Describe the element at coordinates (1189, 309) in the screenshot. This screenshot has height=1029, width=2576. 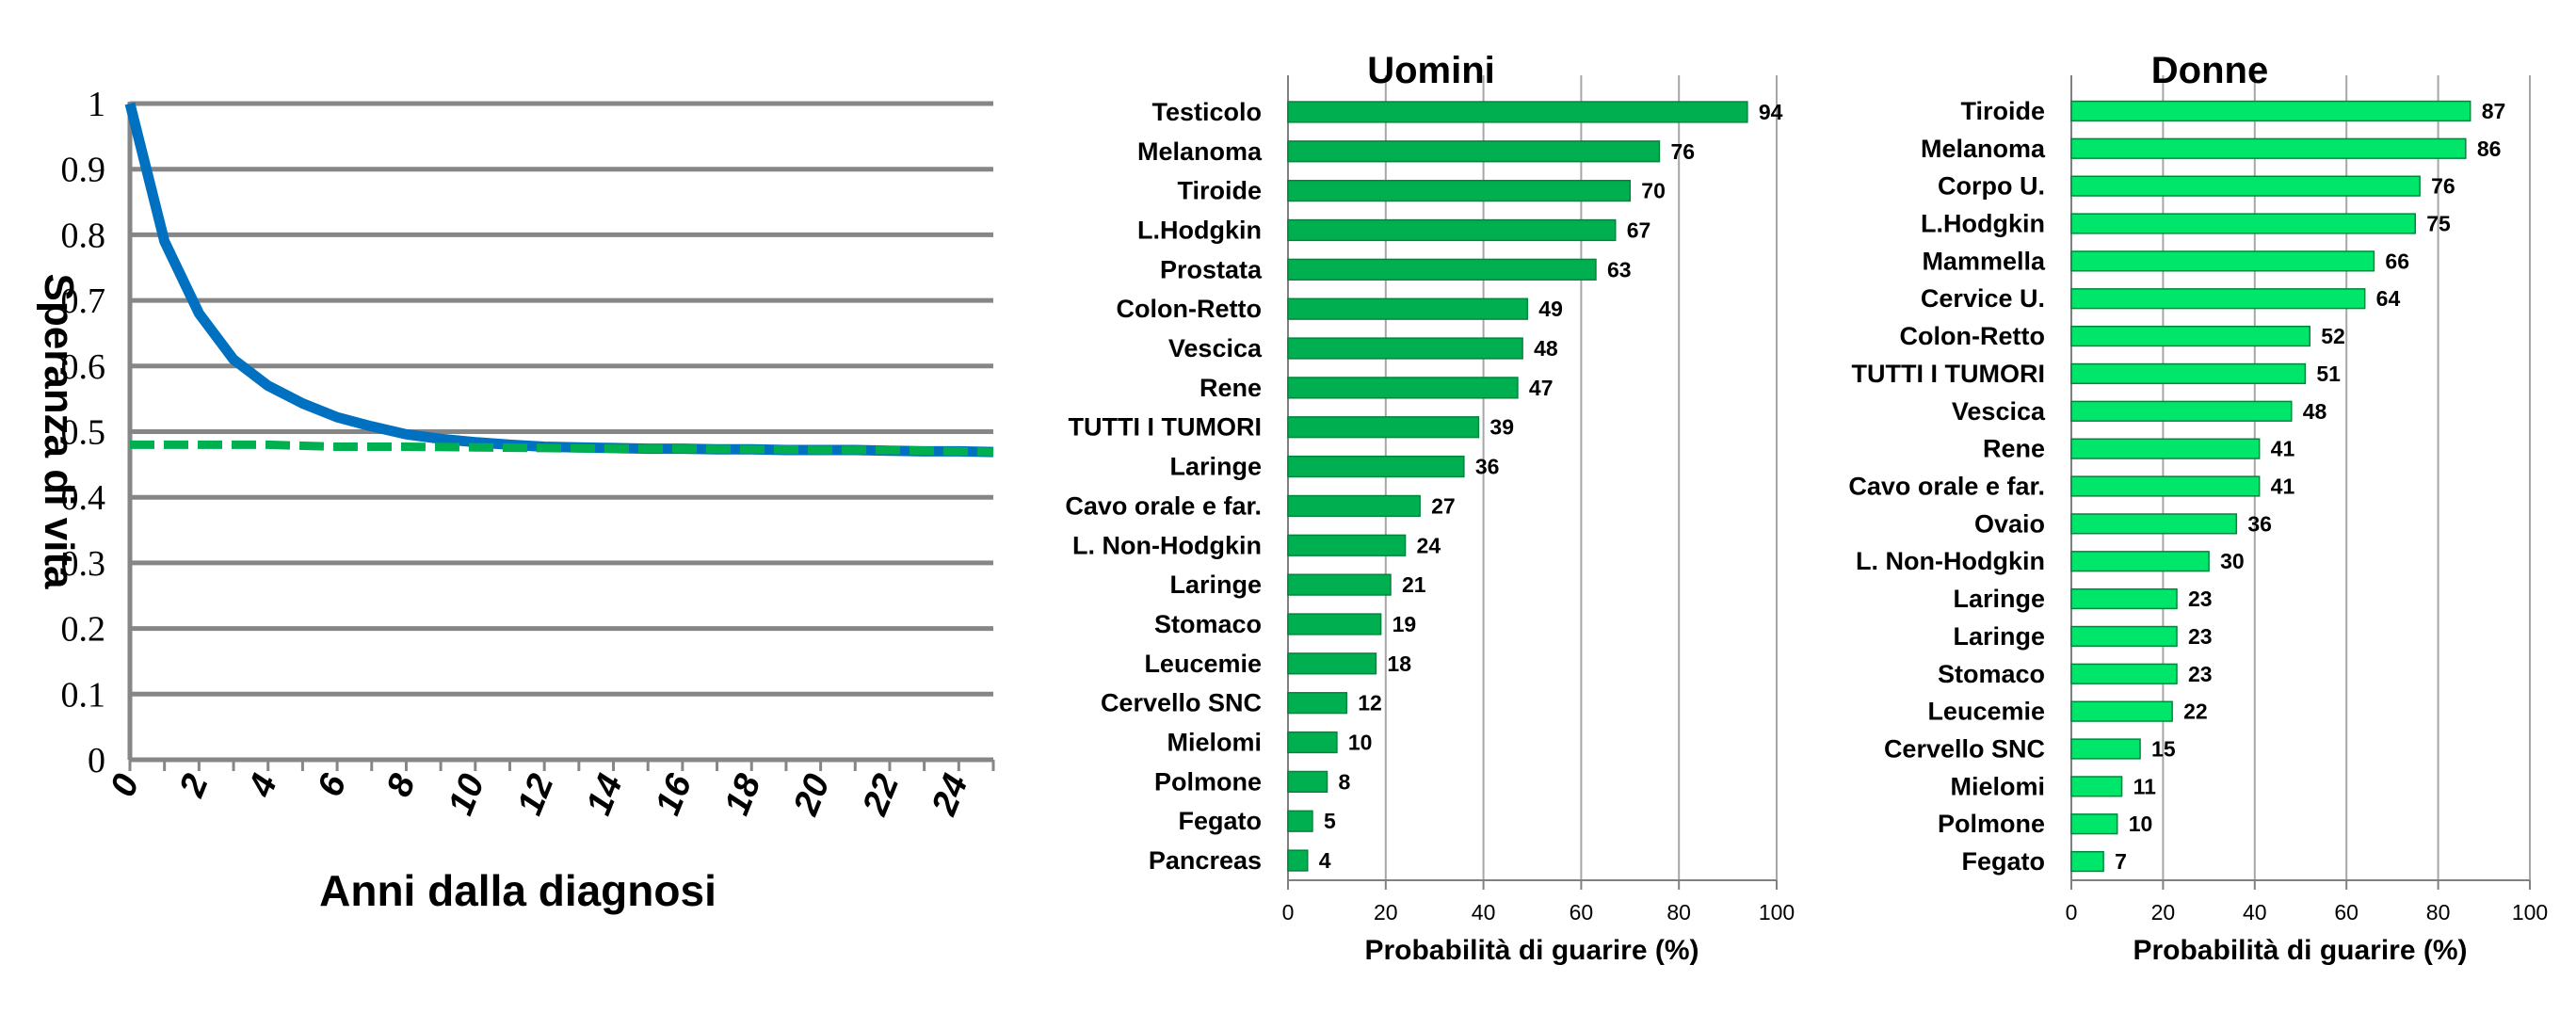
I see `category-label: Colon-Retto` at that location.